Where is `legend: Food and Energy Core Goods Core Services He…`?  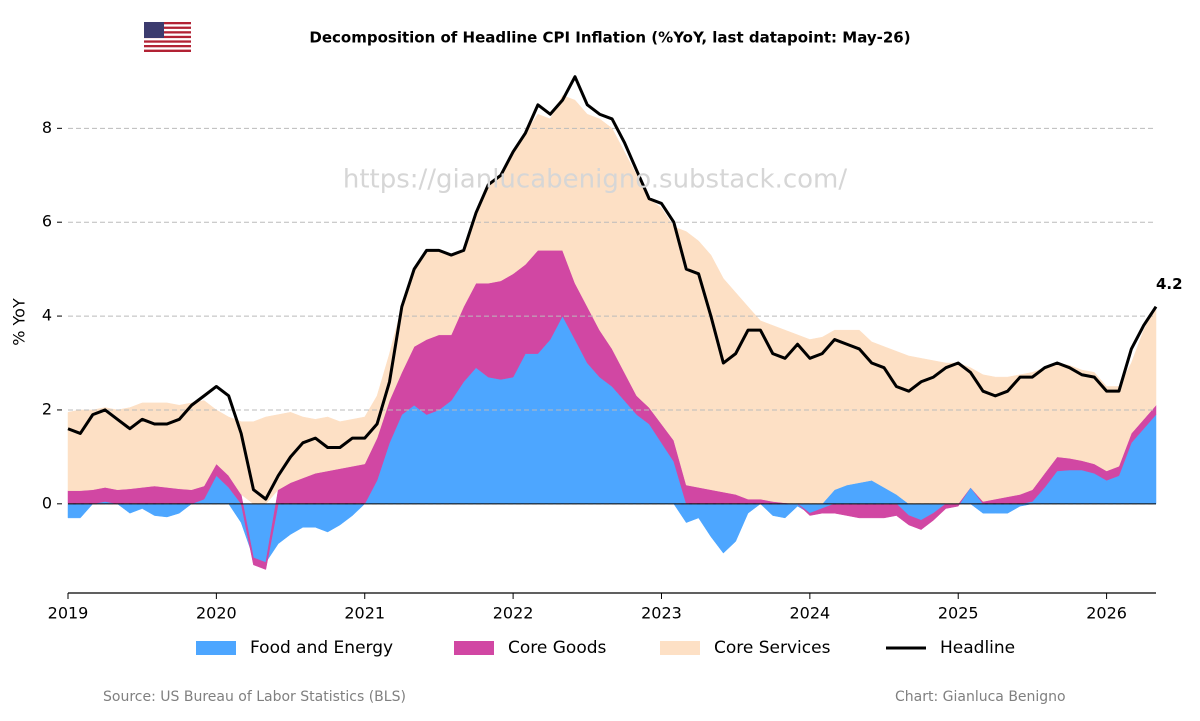
legend: Food and Energy Core Goods Core Services He… is located at coordinates (605, 648).